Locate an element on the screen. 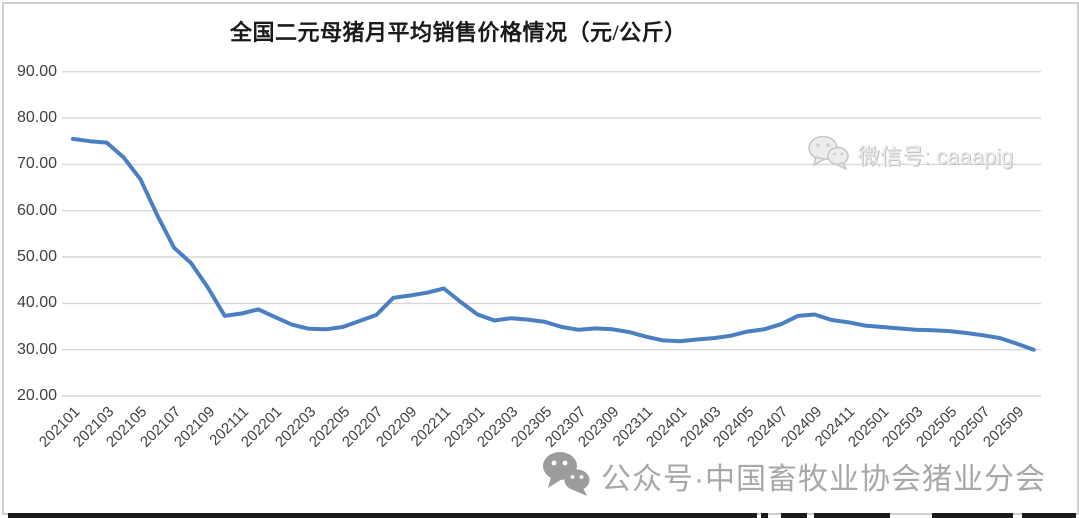 The image size is (1079, 518). y-tick-label: 60.00 is located at coordinates (36, 210).